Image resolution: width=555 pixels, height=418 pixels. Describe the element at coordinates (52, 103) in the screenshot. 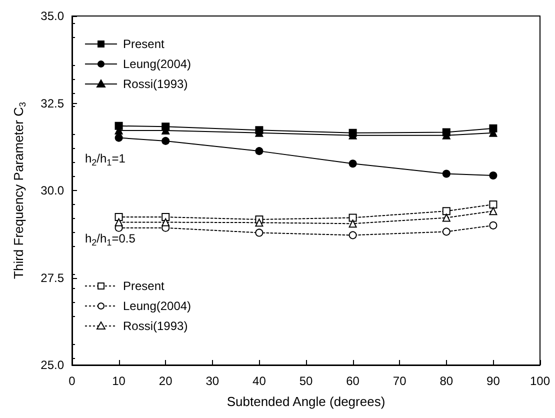

I see `y-tick-label: 32.5` at that location.